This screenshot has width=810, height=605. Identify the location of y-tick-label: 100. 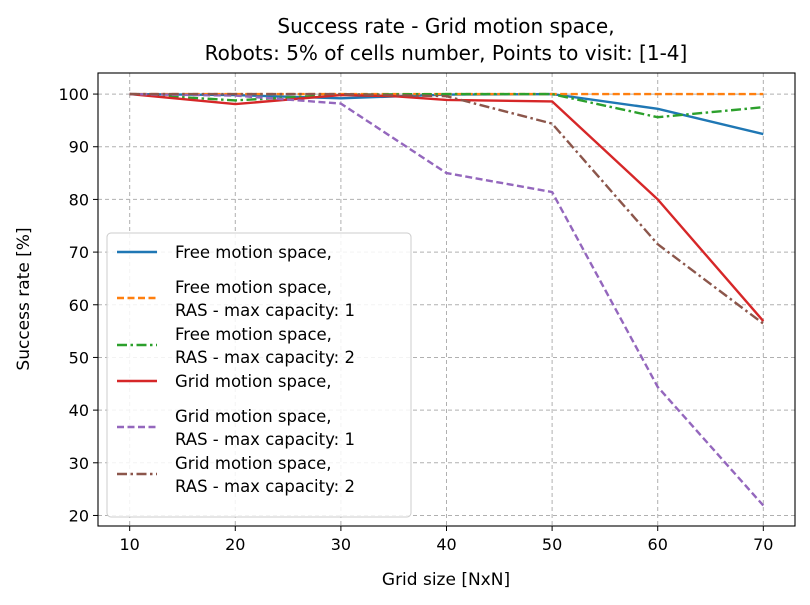
(73, 94).